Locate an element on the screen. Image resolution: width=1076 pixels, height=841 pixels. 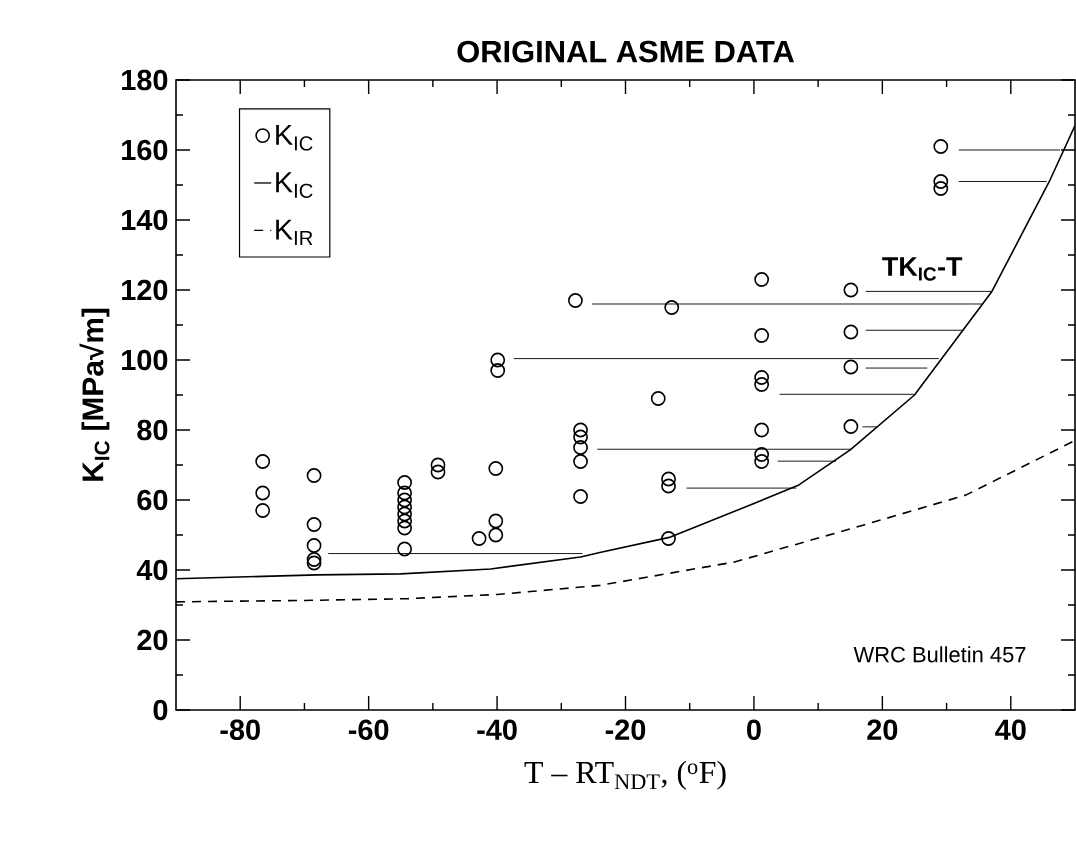
y-tick-label: 140 is located at coordinates (145, 220).